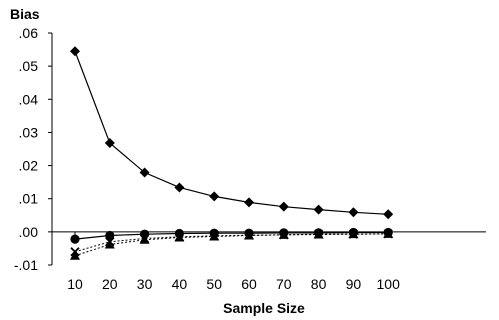 The width and height of the screenshot is (499, 320). What do you see at coordinates (249, 284) in the screenshot?
I see `x-tick-label: 60` at bounding box center [249, 284].